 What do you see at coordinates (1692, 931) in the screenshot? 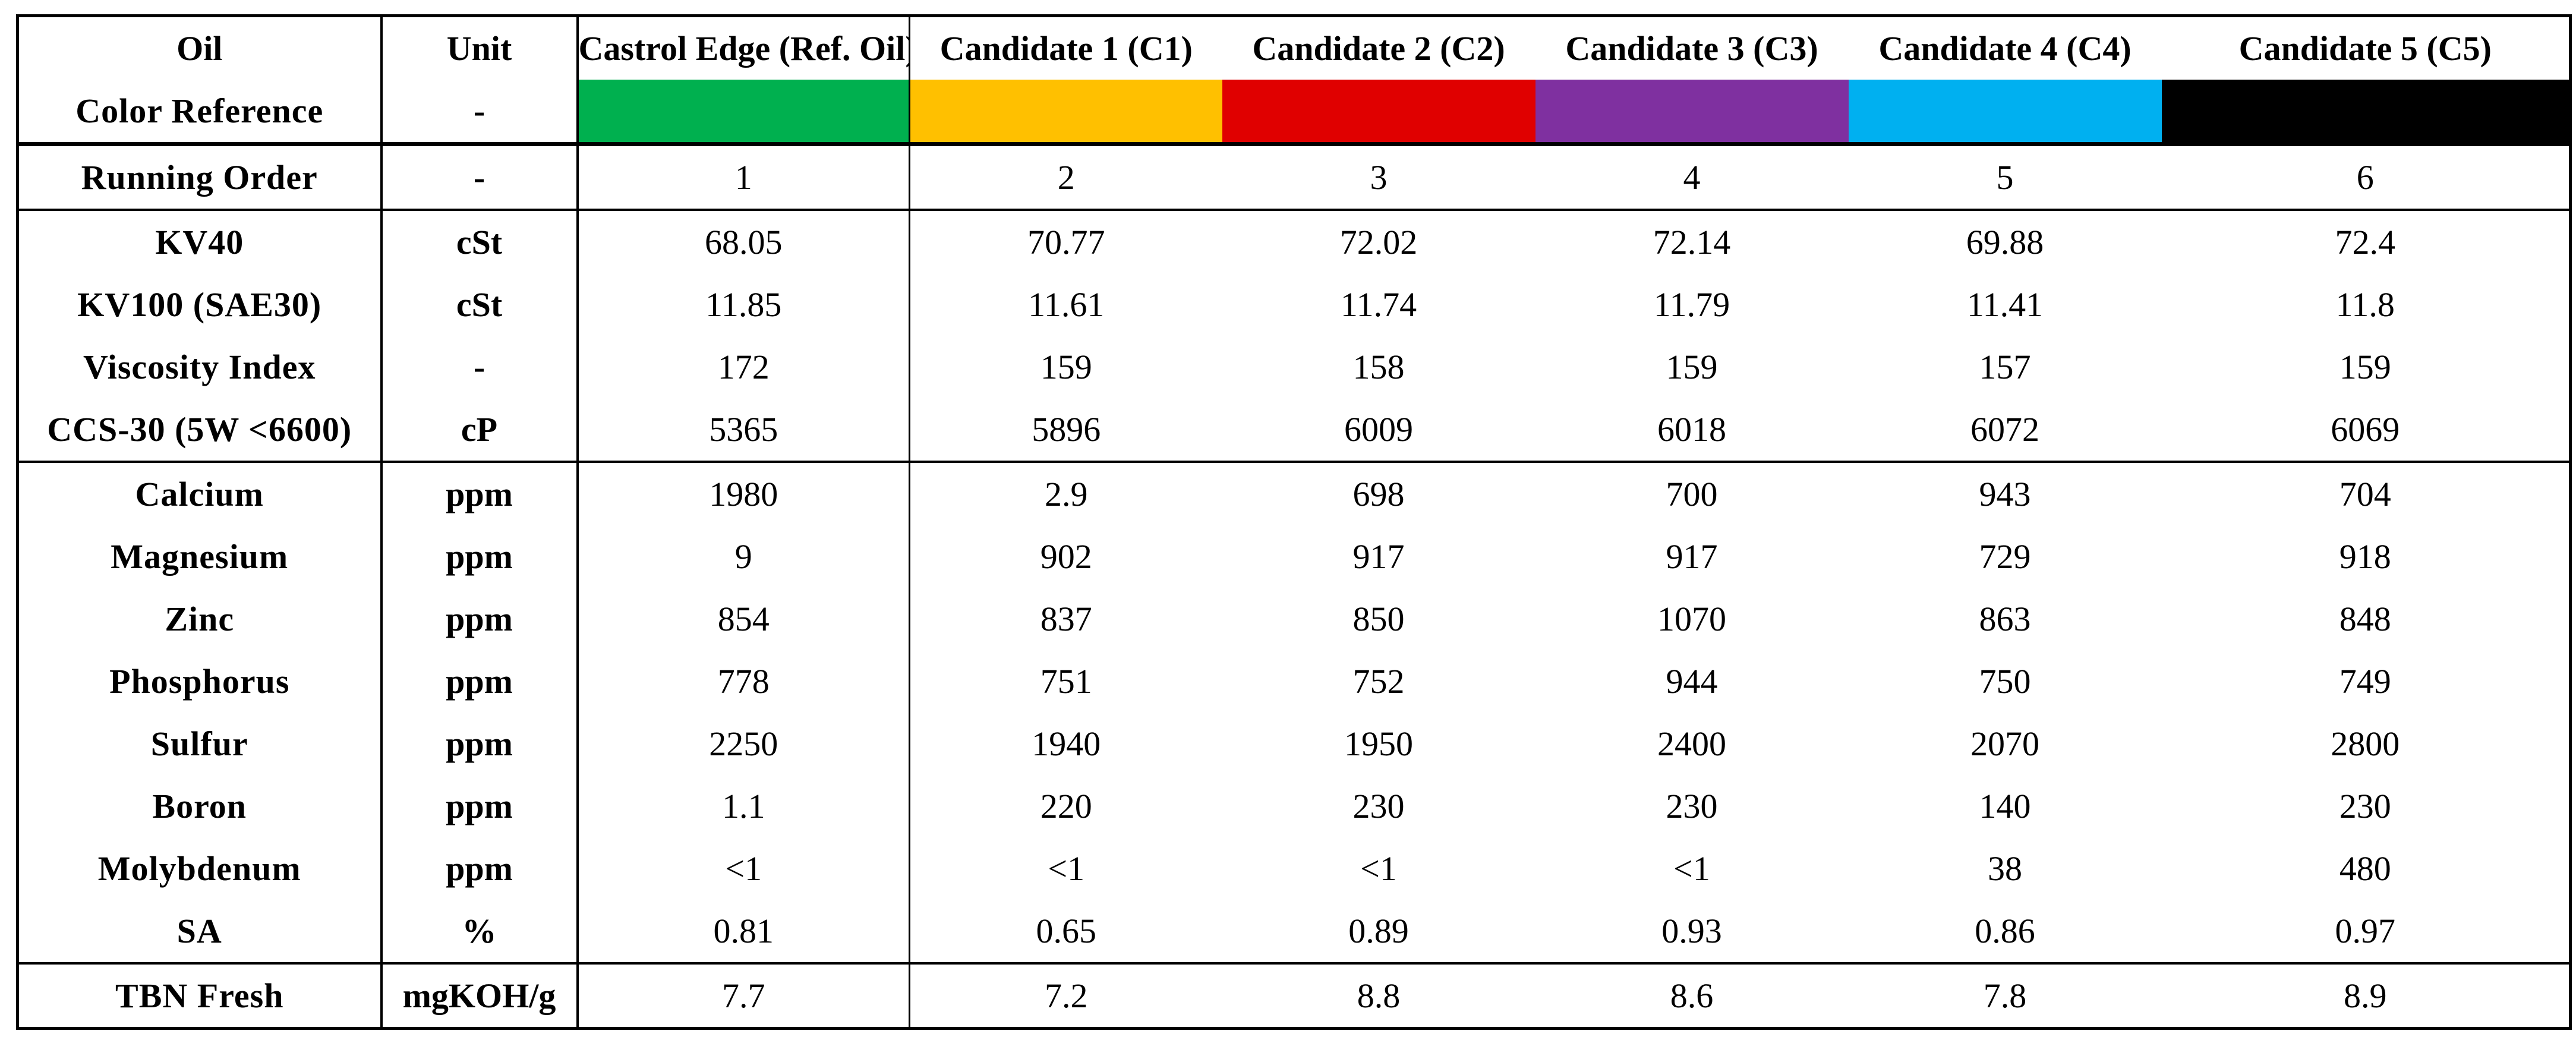
I see `table-cell: 0.93` at bounding box center [1692, 931].